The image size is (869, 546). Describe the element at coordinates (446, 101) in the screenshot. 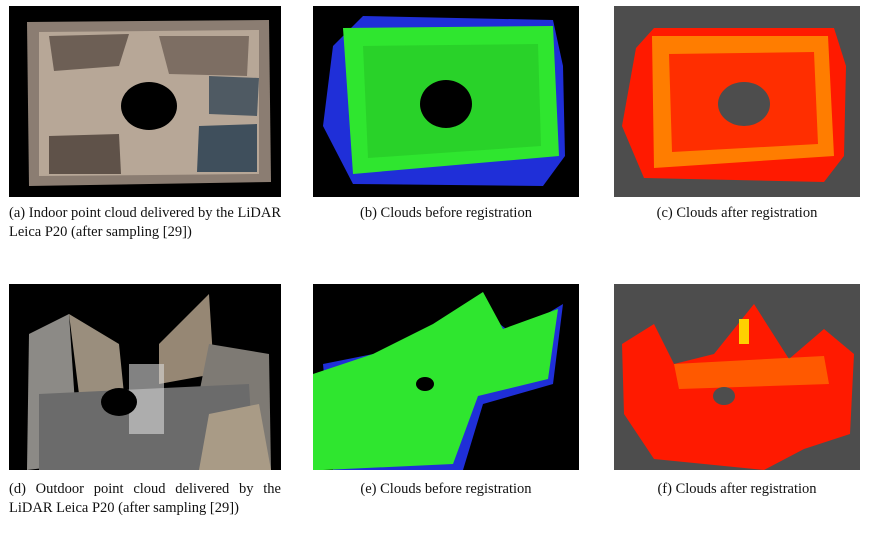

I see `image-clouds-before-registration-indoor` at that location.